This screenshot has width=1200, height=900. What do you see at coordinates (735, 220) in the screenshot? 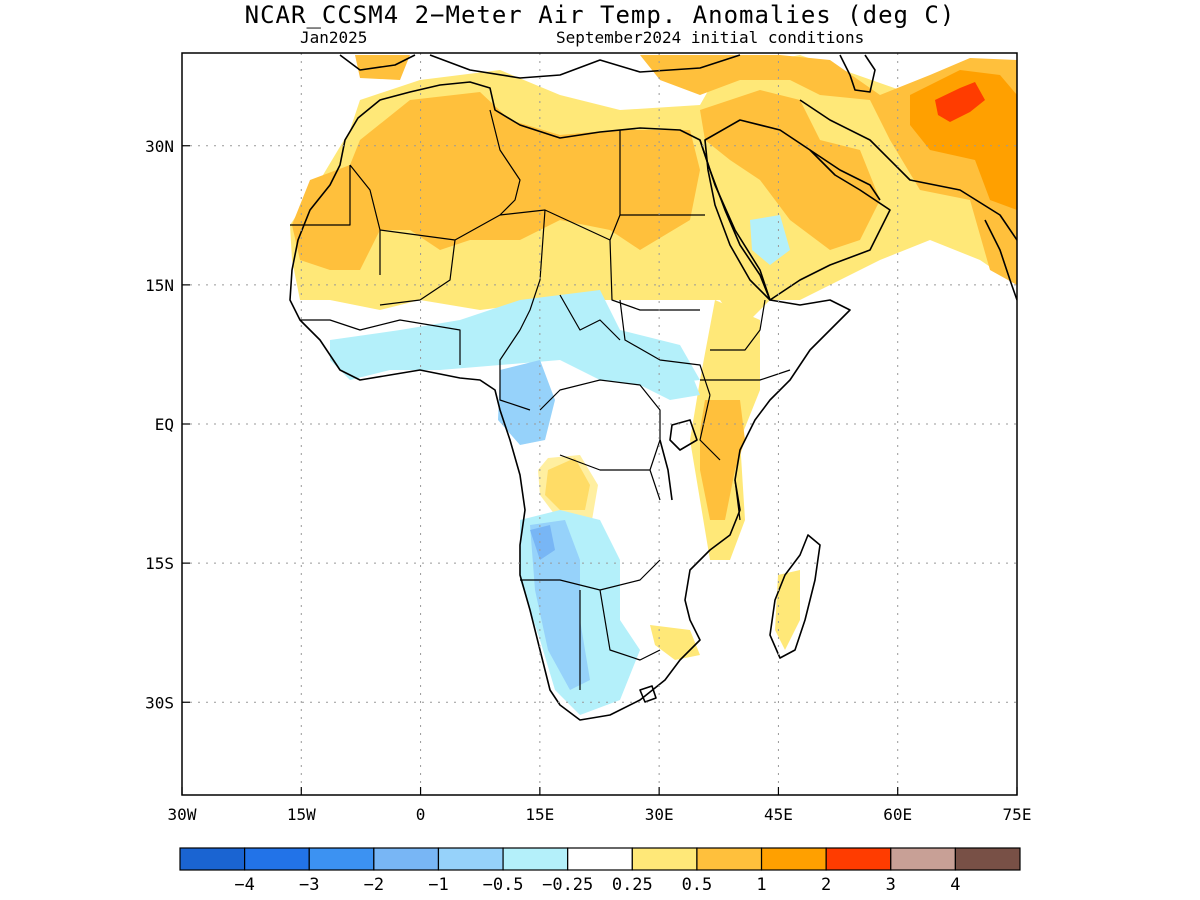
I see `red-sea-coast` at bounding box center [735, 220].